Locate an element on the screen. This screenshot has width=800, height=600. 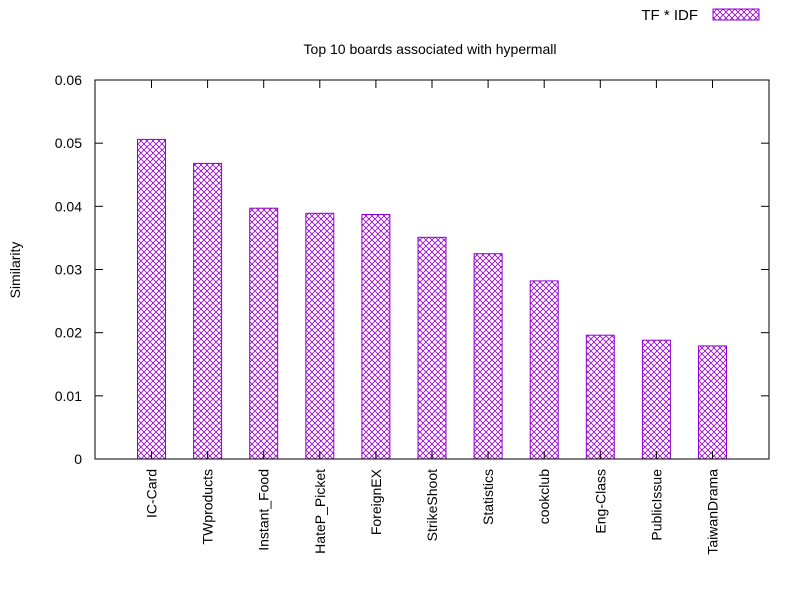
y-tick-label: 0.01 is located at coordinates (68, 396).